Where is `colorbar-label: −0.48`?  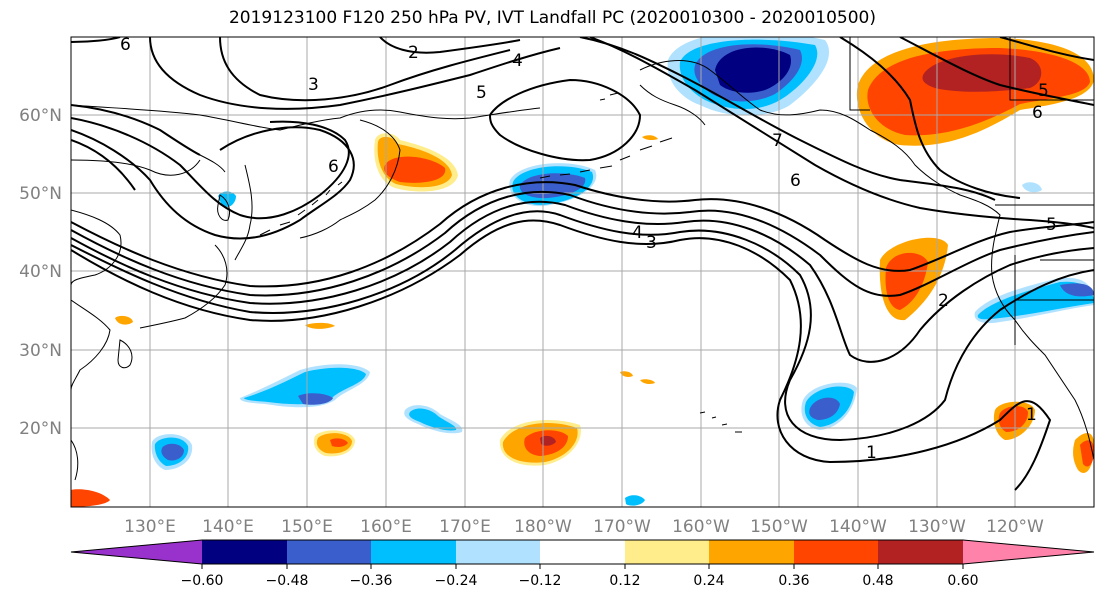 colorbar-label: −0.48 is located at coordinates (287, 581).